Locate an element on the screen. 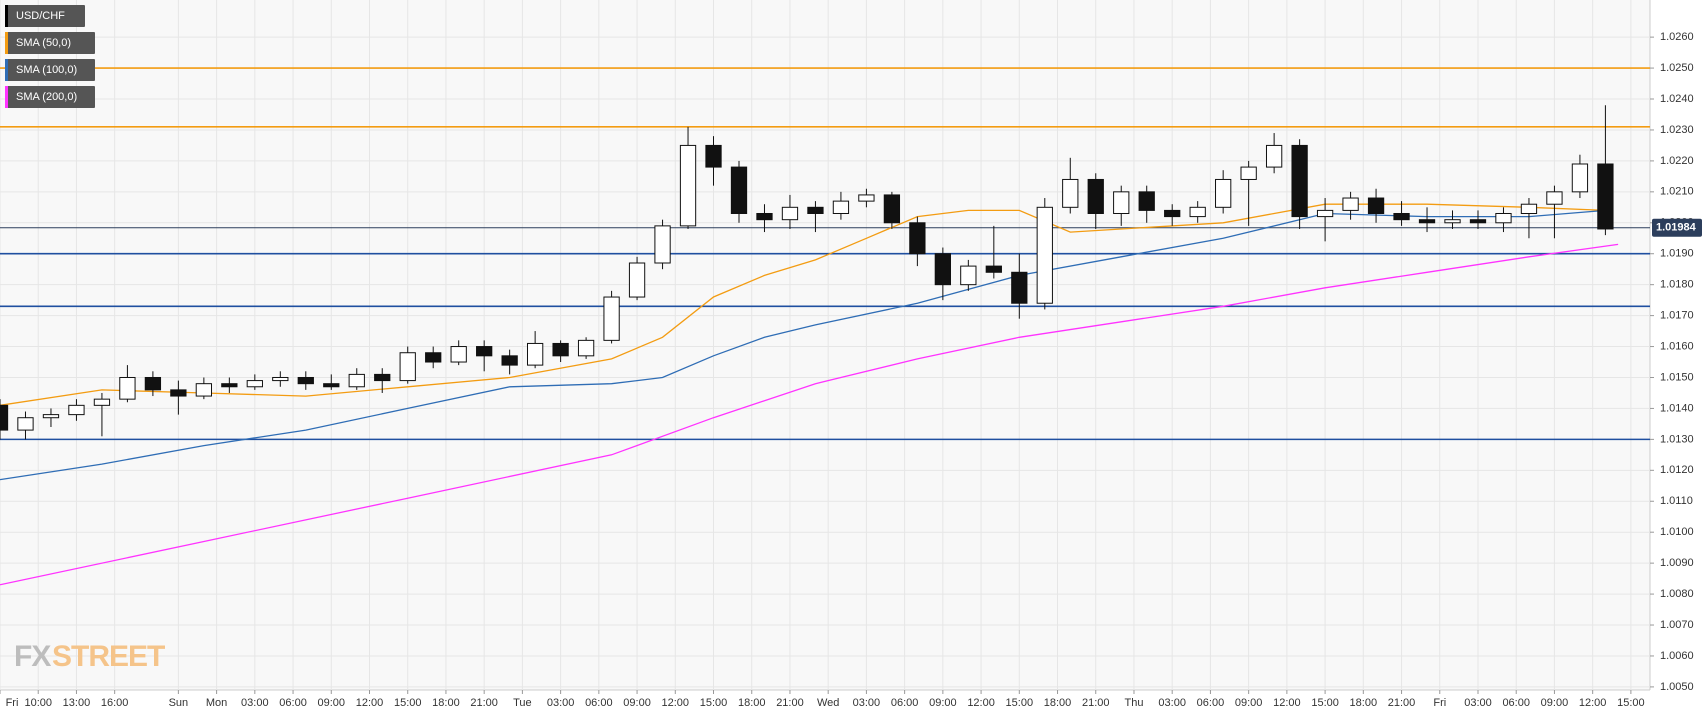  x-tick-label: 18:00 is located at coordinates (1364, 703).